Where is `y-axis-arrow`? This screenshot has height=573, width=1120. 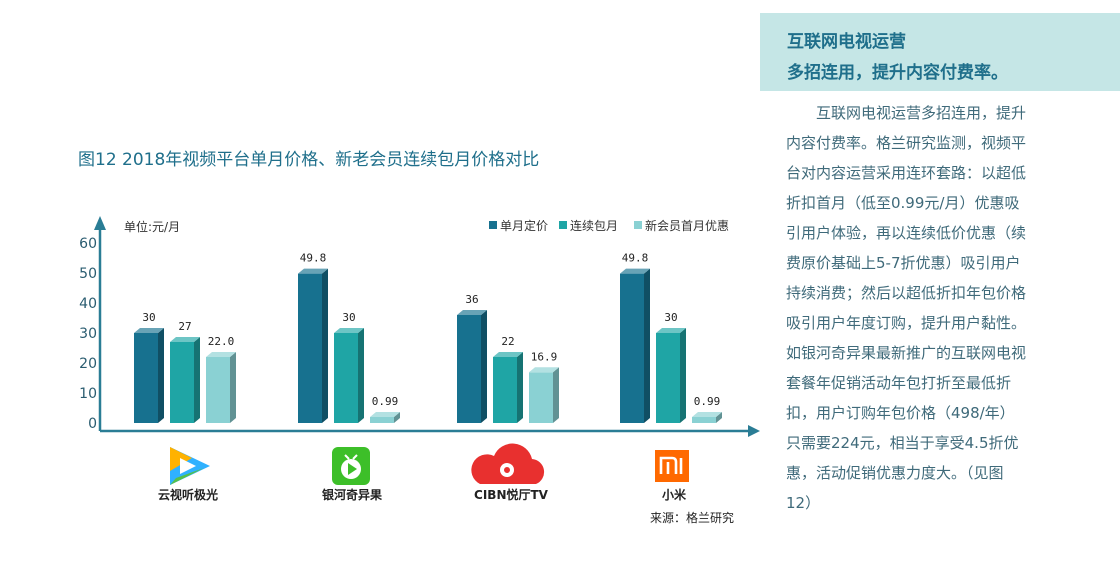
y-axis-arrow is located at coordinates (100, 223).